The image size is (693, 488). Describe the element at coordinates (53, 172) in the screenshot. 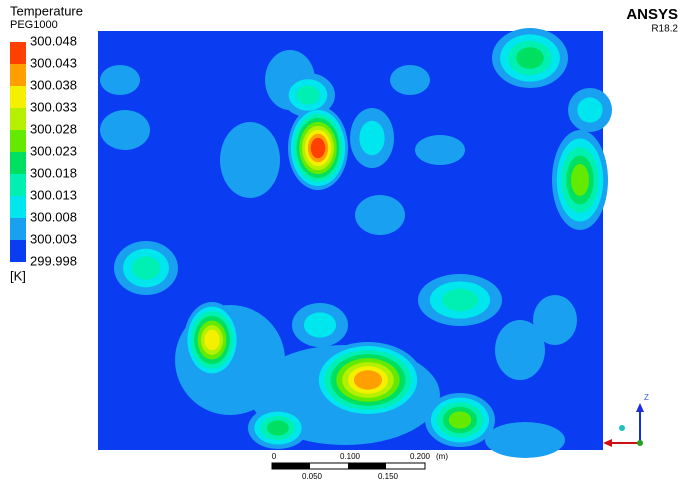

I see `legend-level: 300.018` at that location.